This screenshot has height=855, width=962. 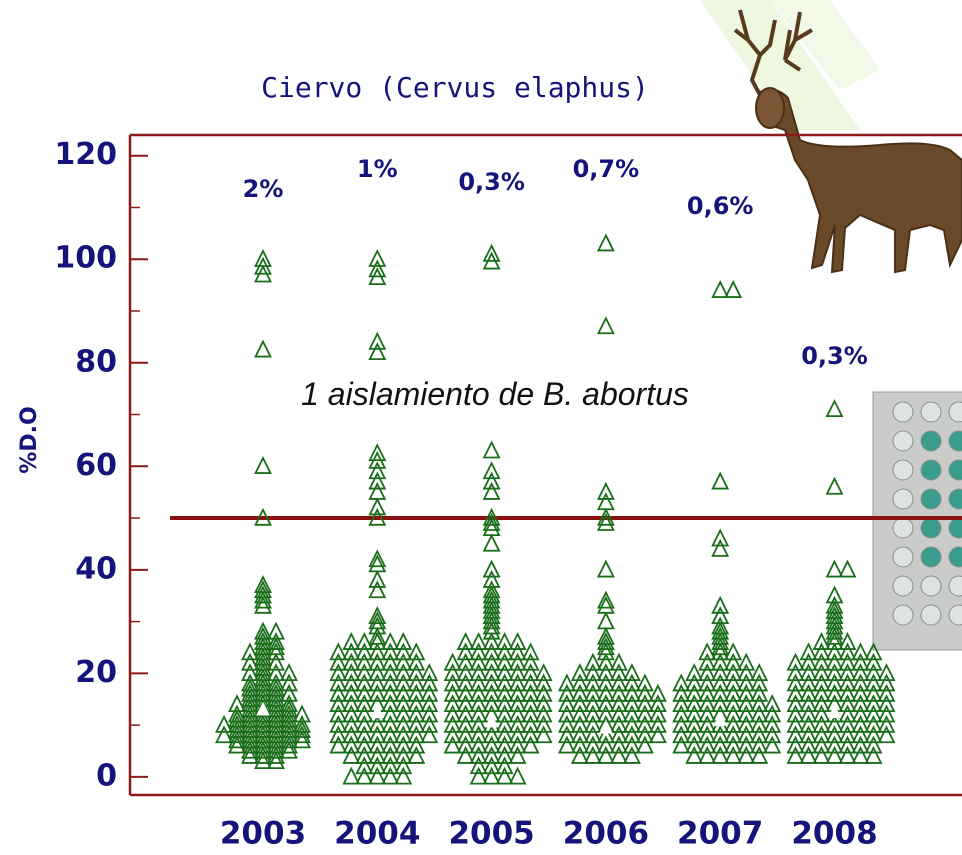 I want to click on y-tick-label: 40, so click(x=96, y=568).